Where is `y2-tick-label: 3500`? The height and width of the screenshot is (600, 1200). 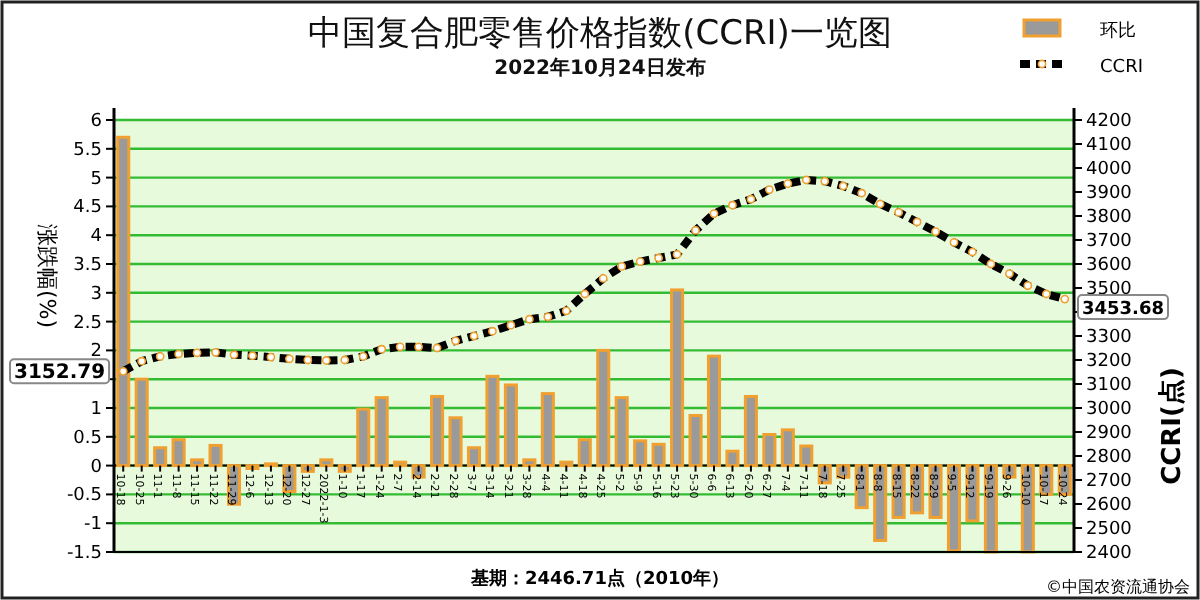 y2-tick-label: 3500 is located at coordinates (1109, 290).